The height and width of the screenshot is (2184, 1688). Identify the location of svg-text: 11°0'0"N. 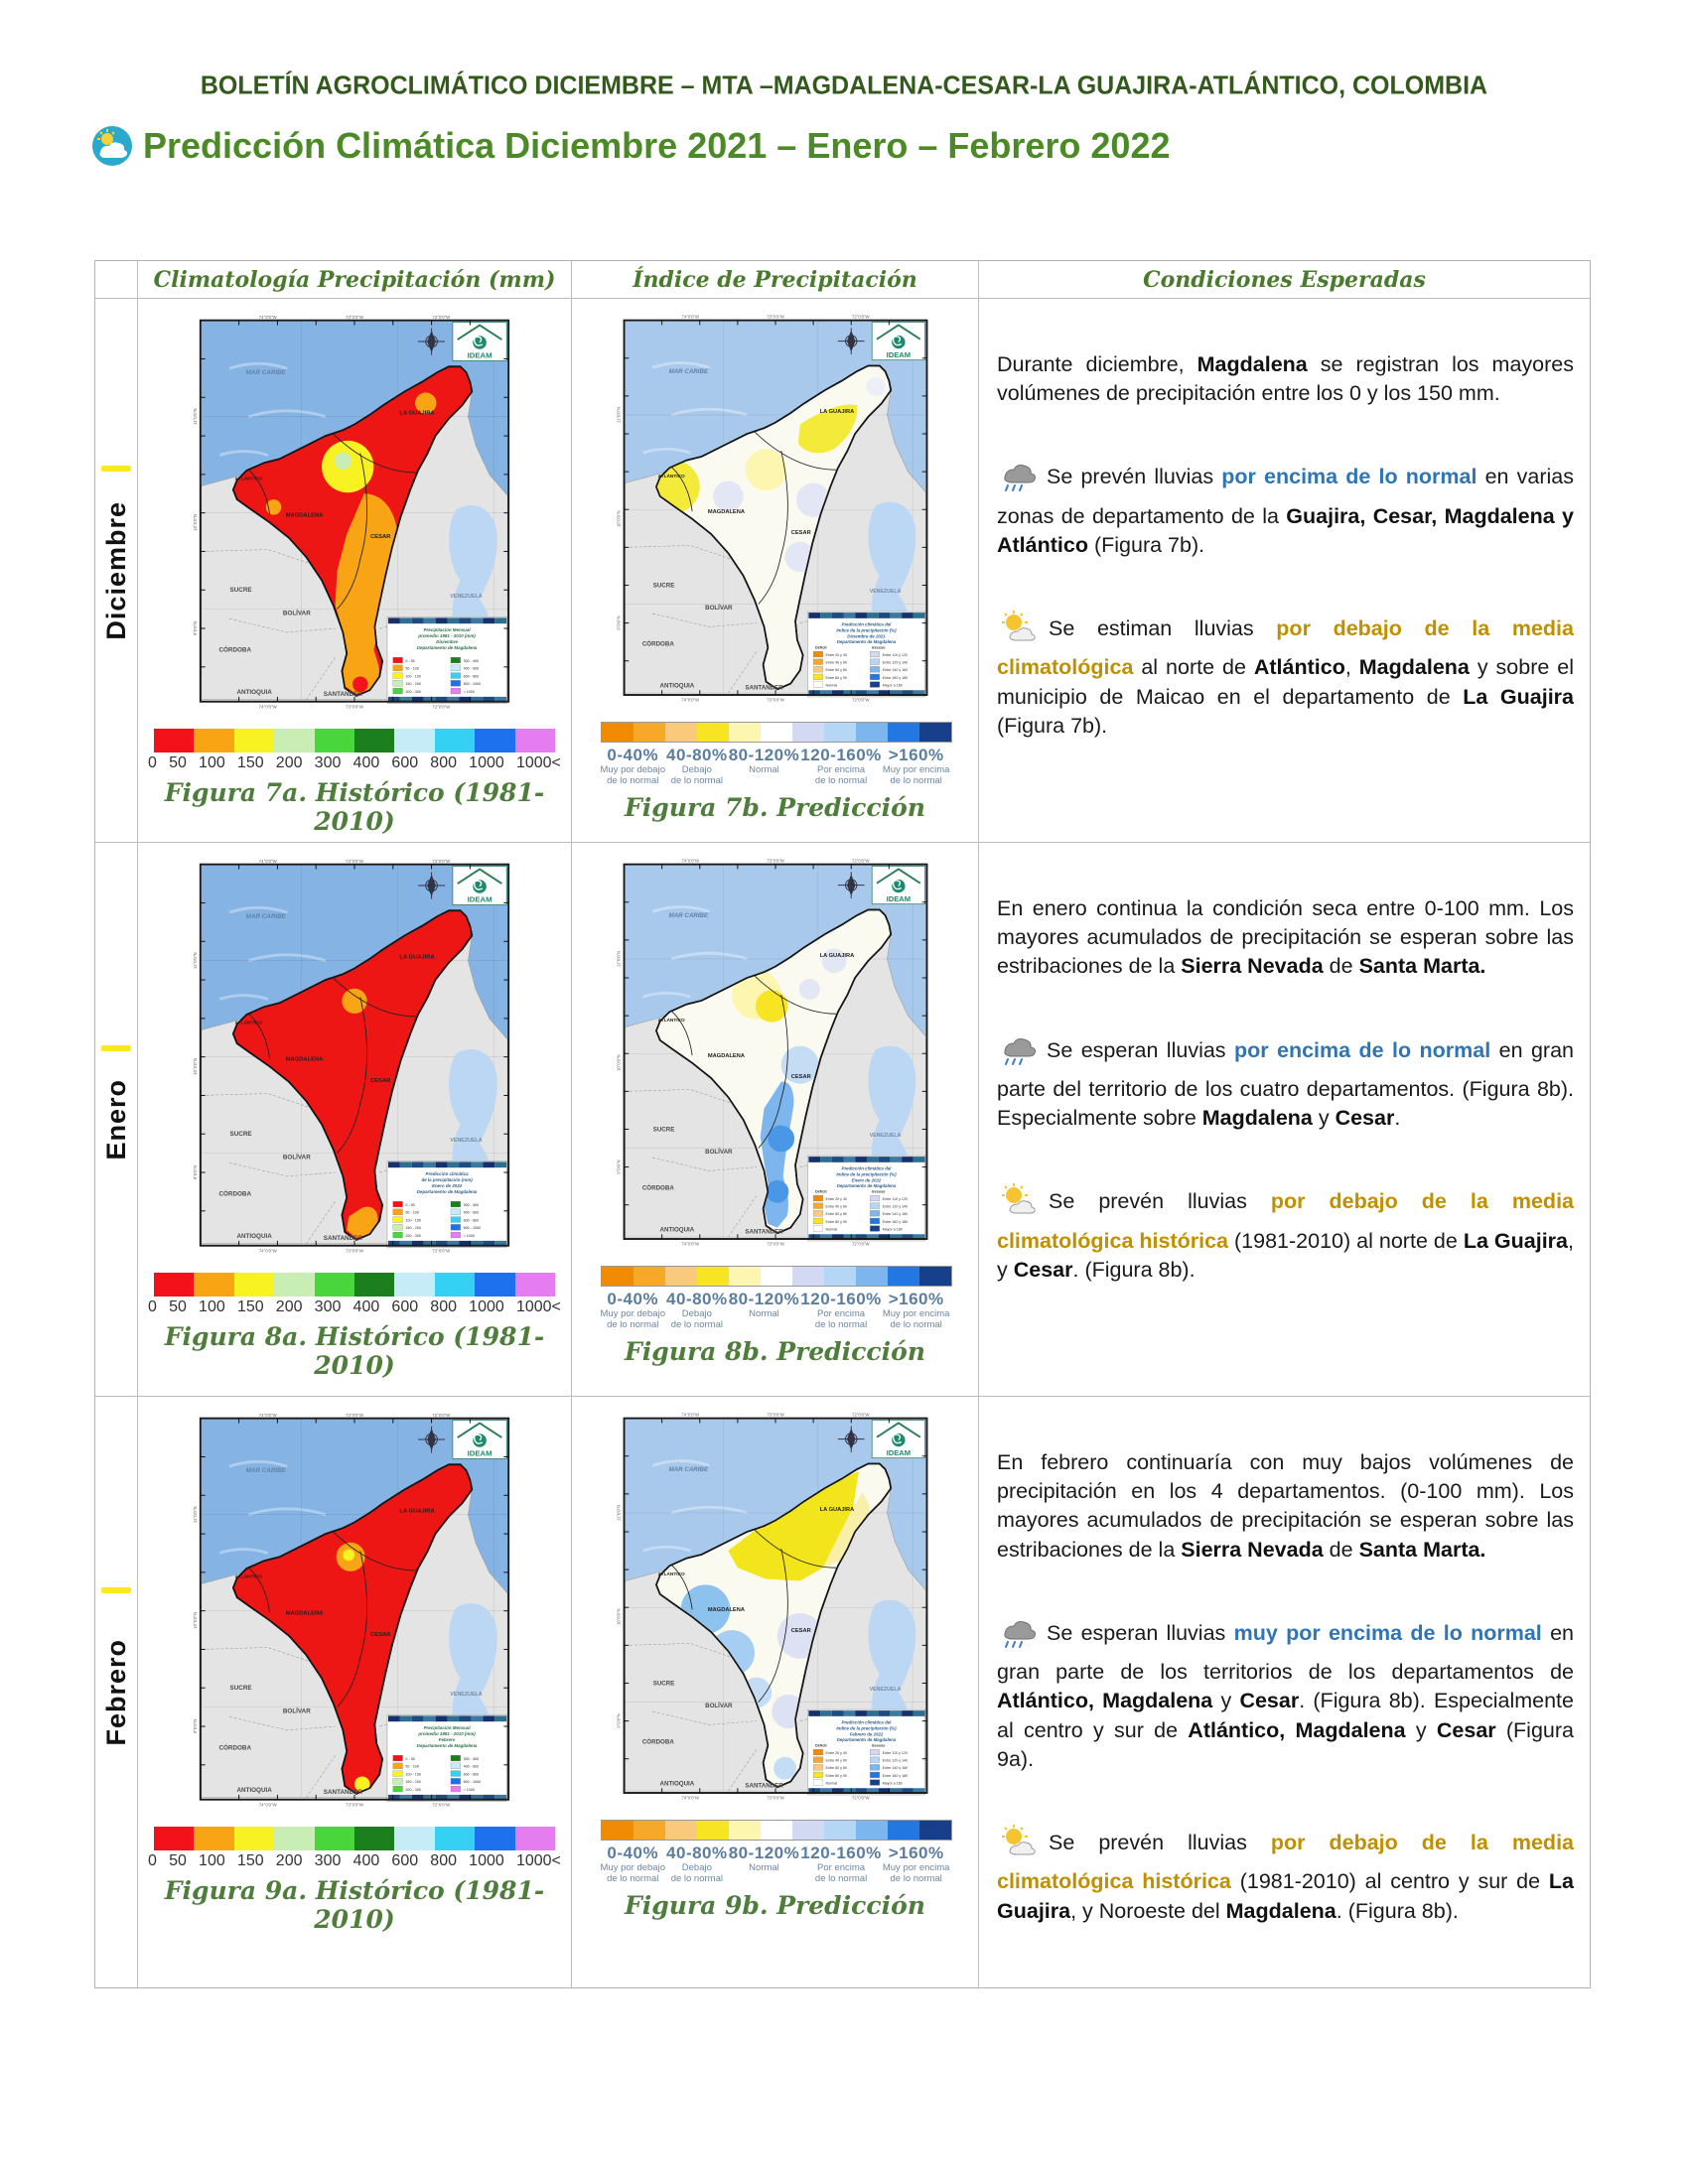
(618, 415).